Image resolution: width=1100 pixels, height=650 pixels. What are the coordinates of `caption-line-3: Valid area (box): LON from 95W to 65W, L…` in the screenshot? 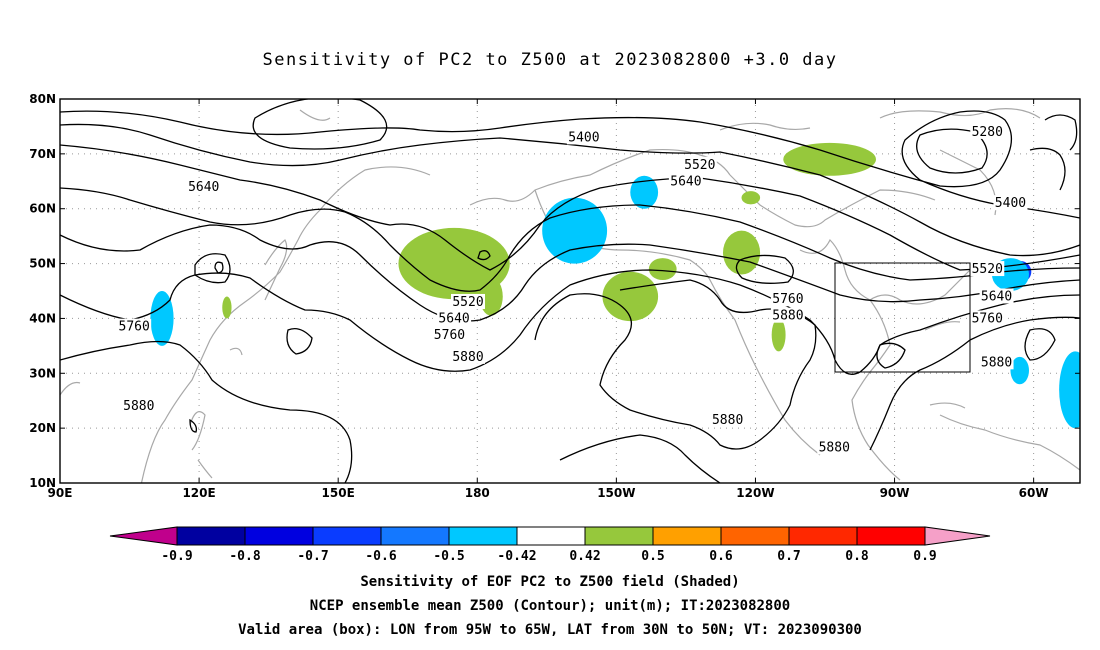 It's located at (550, 630).